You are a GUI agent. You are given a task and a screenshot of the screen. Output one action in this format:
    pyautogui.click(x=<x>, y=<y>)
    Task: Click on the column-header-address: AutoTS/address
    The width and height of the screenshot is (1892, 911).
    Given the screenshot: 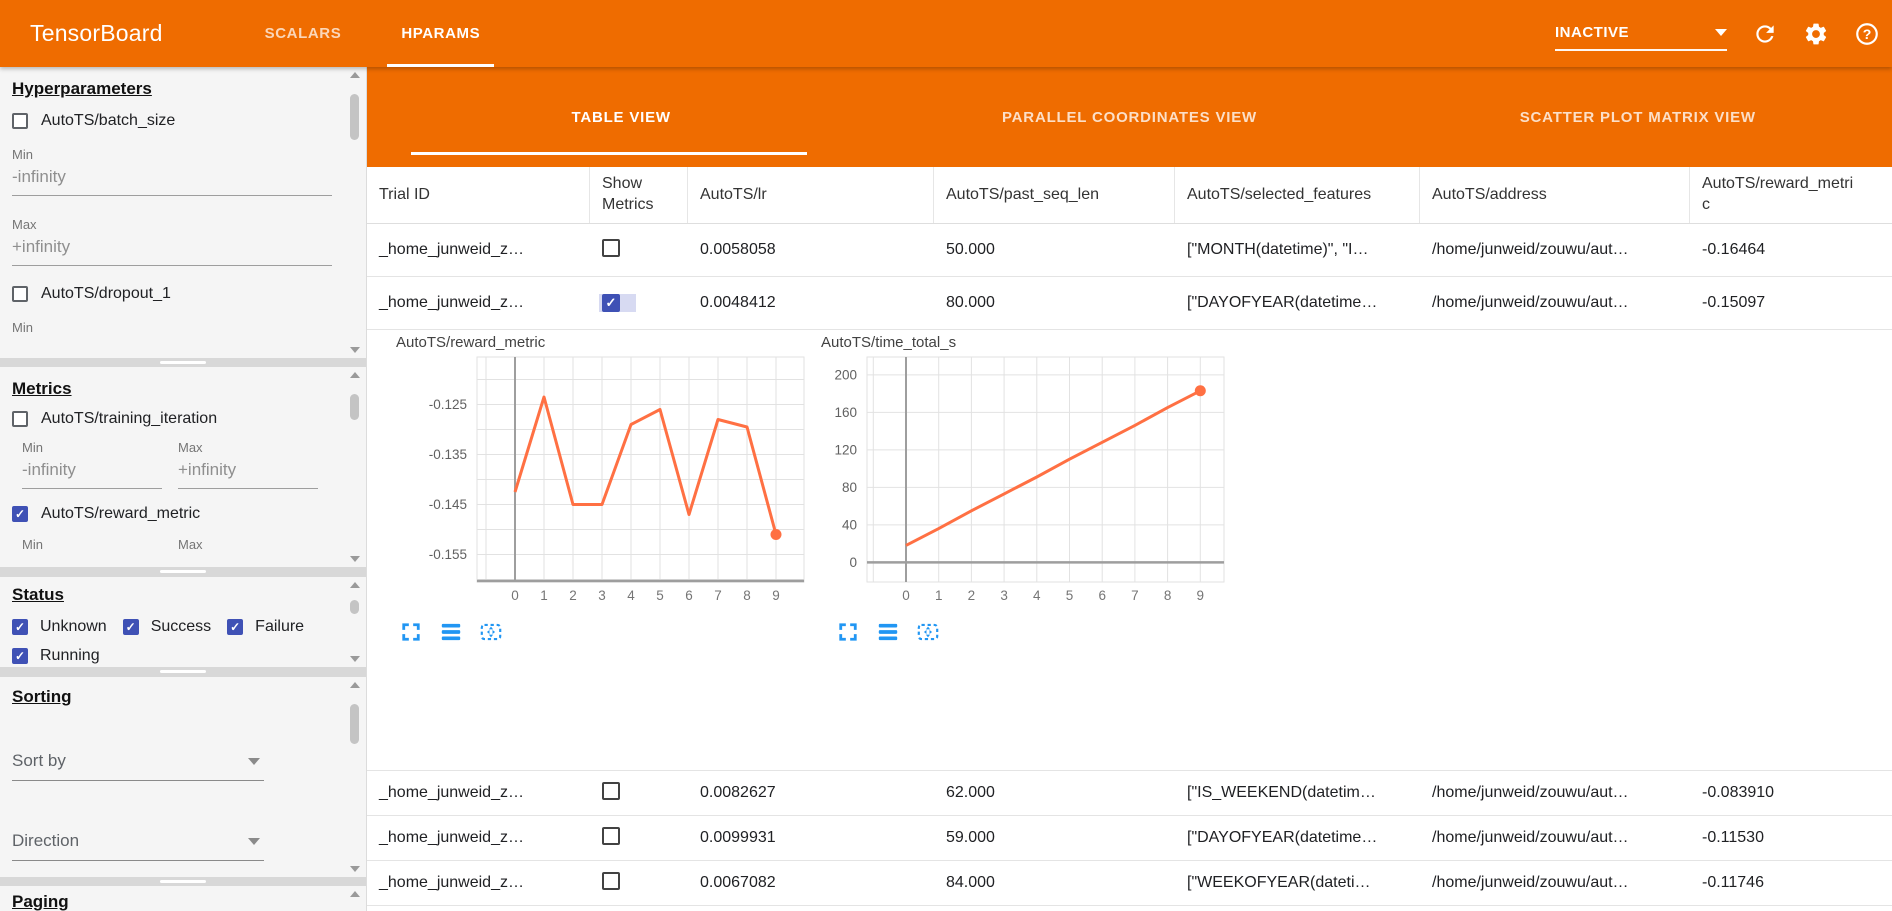 What is the action you would take?
    pyautogui.click(x=1555, y=195)
    